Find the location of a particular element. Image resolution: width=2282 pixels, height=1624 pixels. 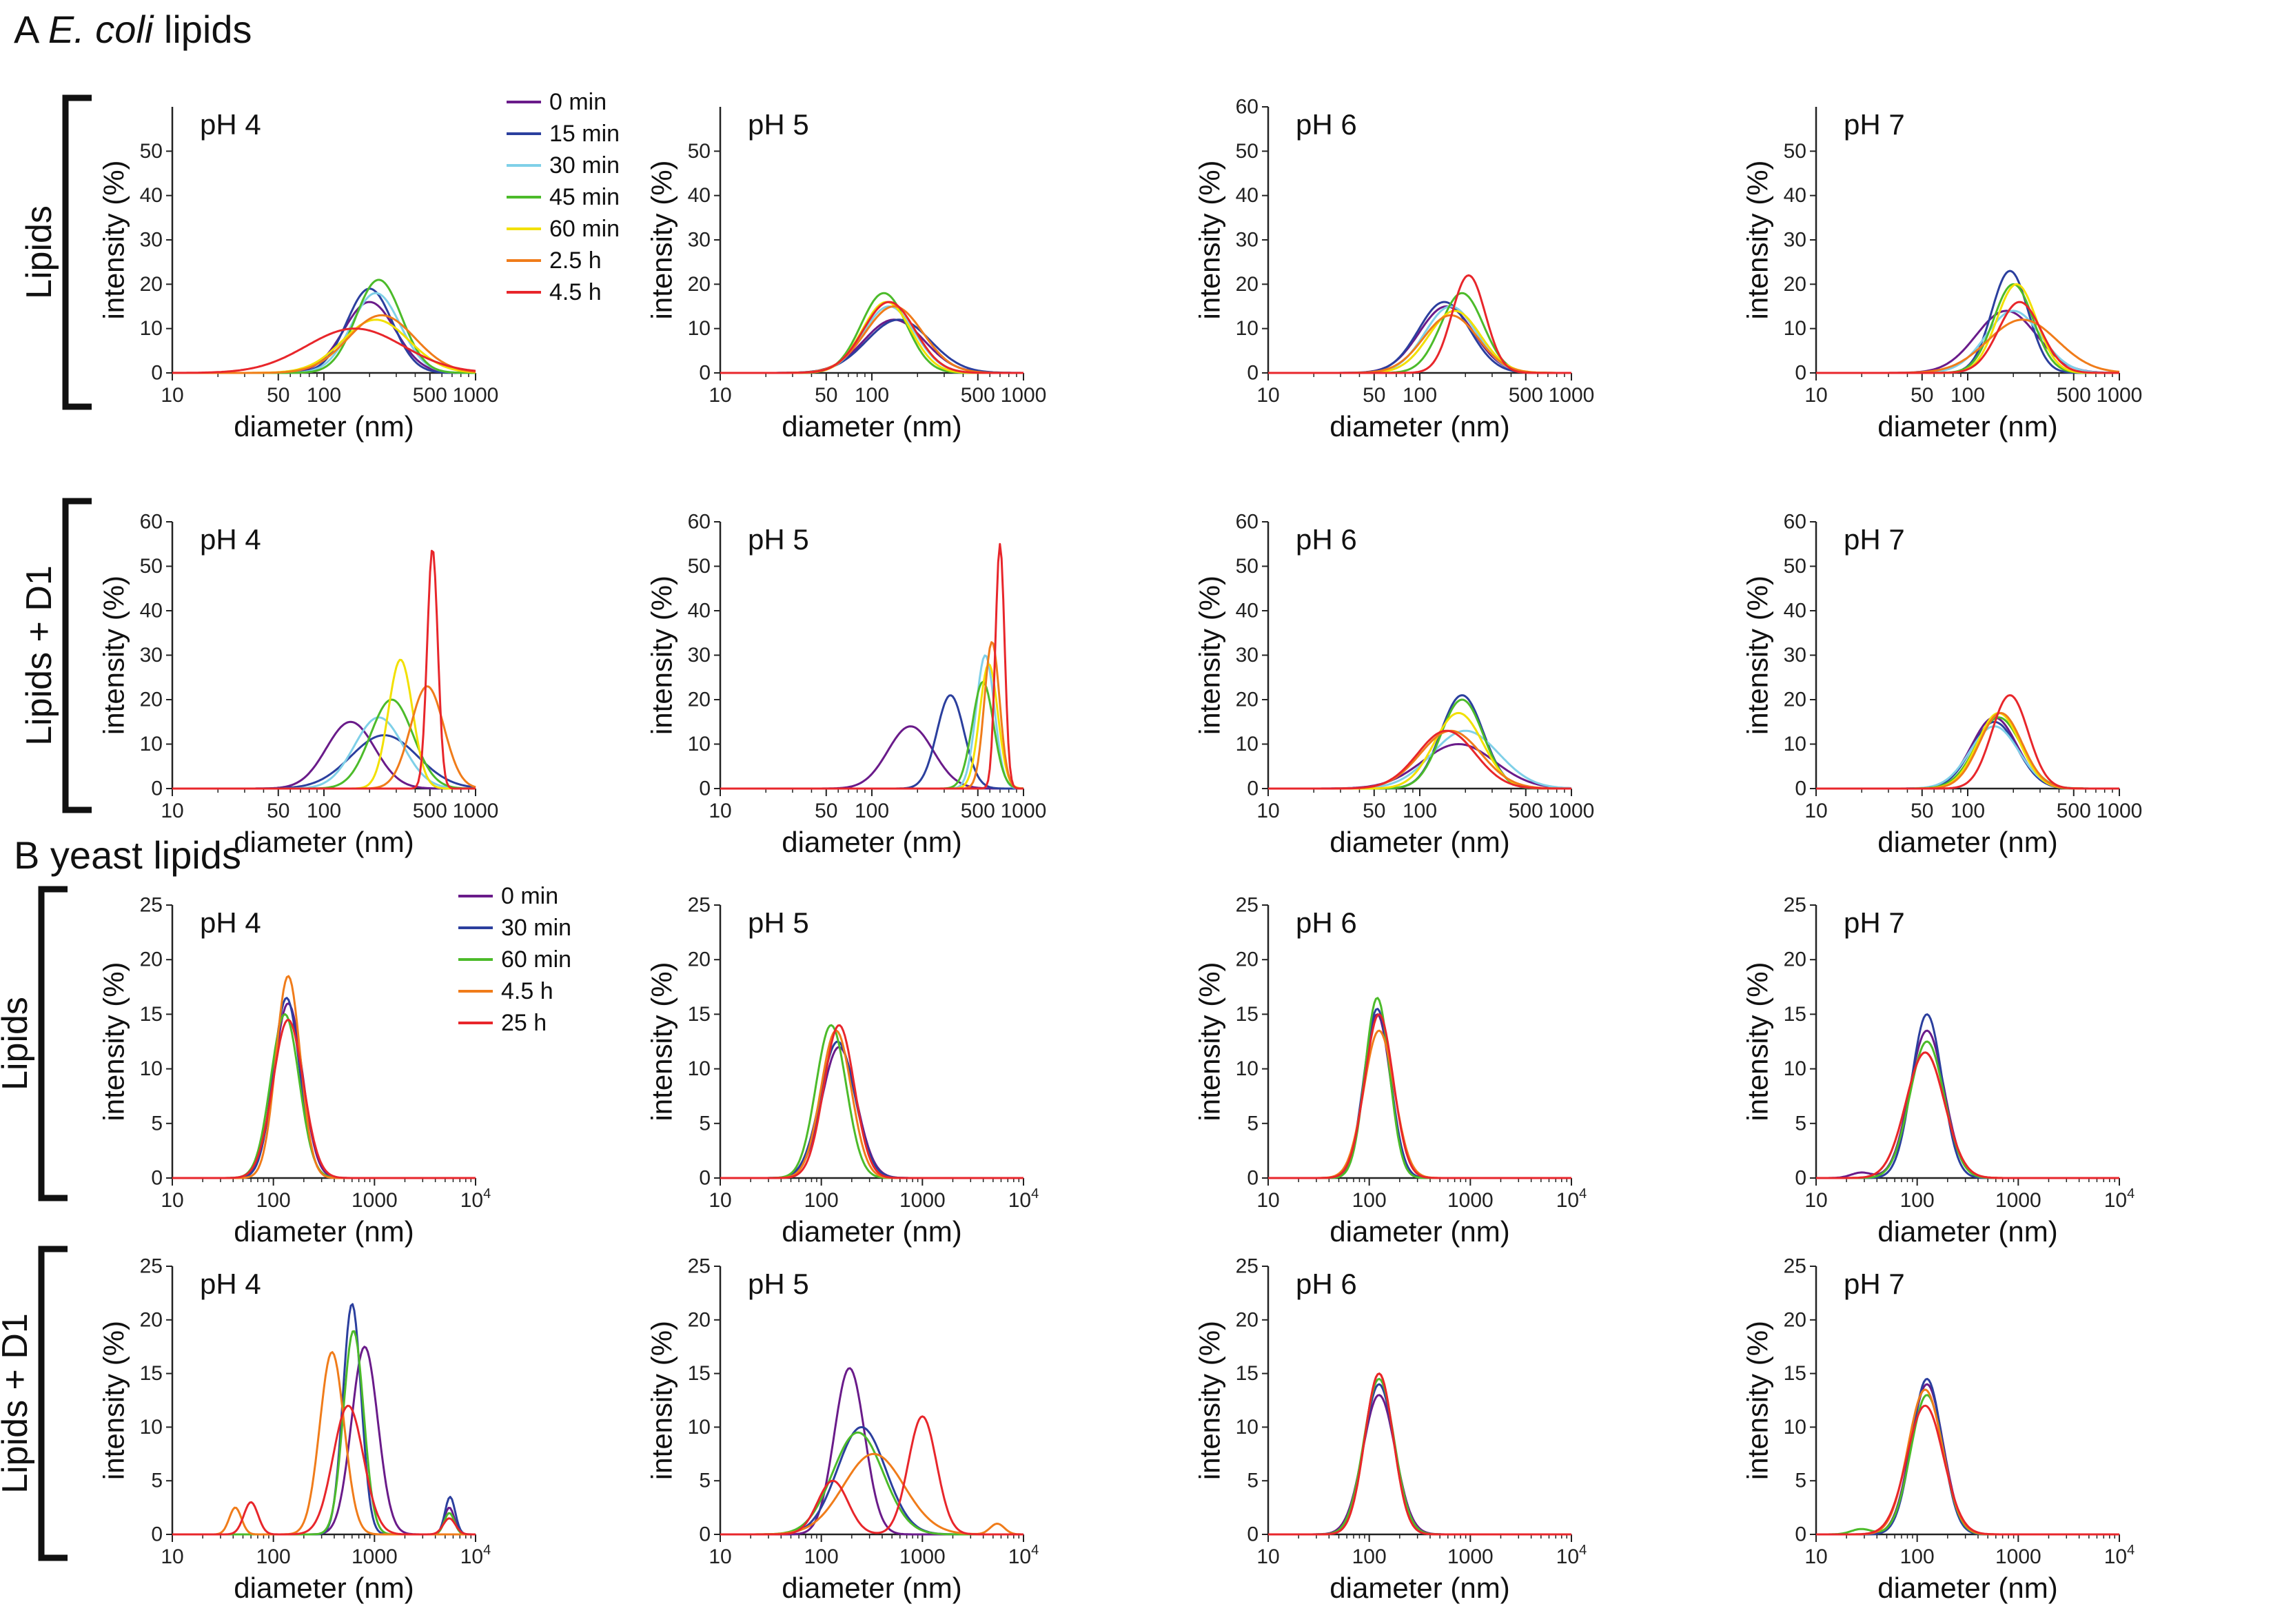

panel-title: pH 6 is located at coordinates (1327, 1284).